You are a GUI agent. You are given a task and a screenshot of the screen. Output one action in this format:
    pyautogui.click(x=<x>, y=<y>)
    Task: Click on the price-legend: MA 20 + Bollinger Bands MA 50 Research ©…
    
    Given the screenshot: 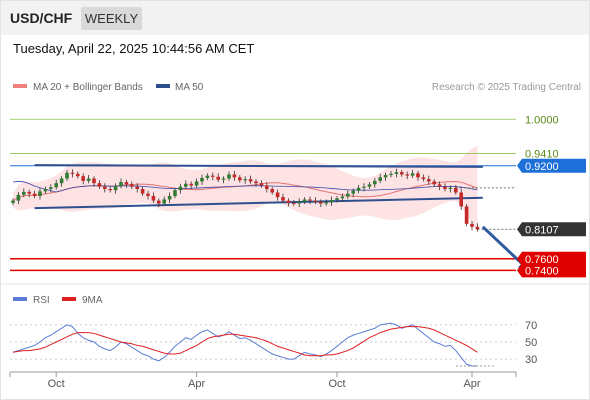 What is the action you would take?
    pyautogui.click(x=297, y=87)
    